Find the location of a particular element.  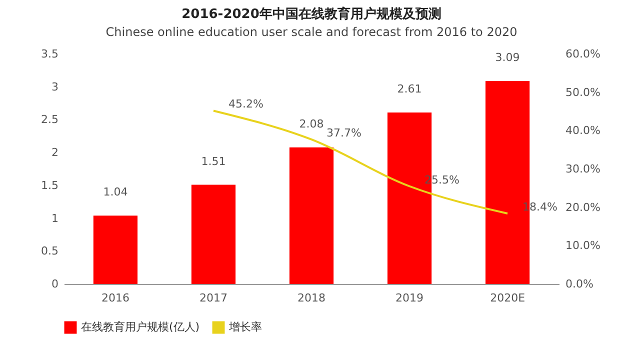

y-tick-label: 3 is located at coordinates (55, 87).